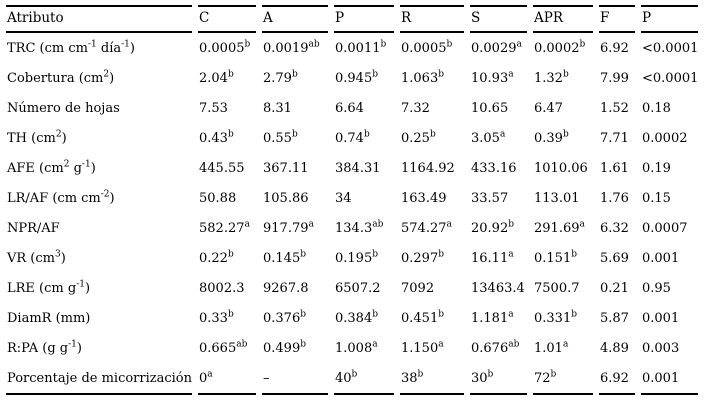  I want to click on data-cell: 0.297b, so click(422, 257).